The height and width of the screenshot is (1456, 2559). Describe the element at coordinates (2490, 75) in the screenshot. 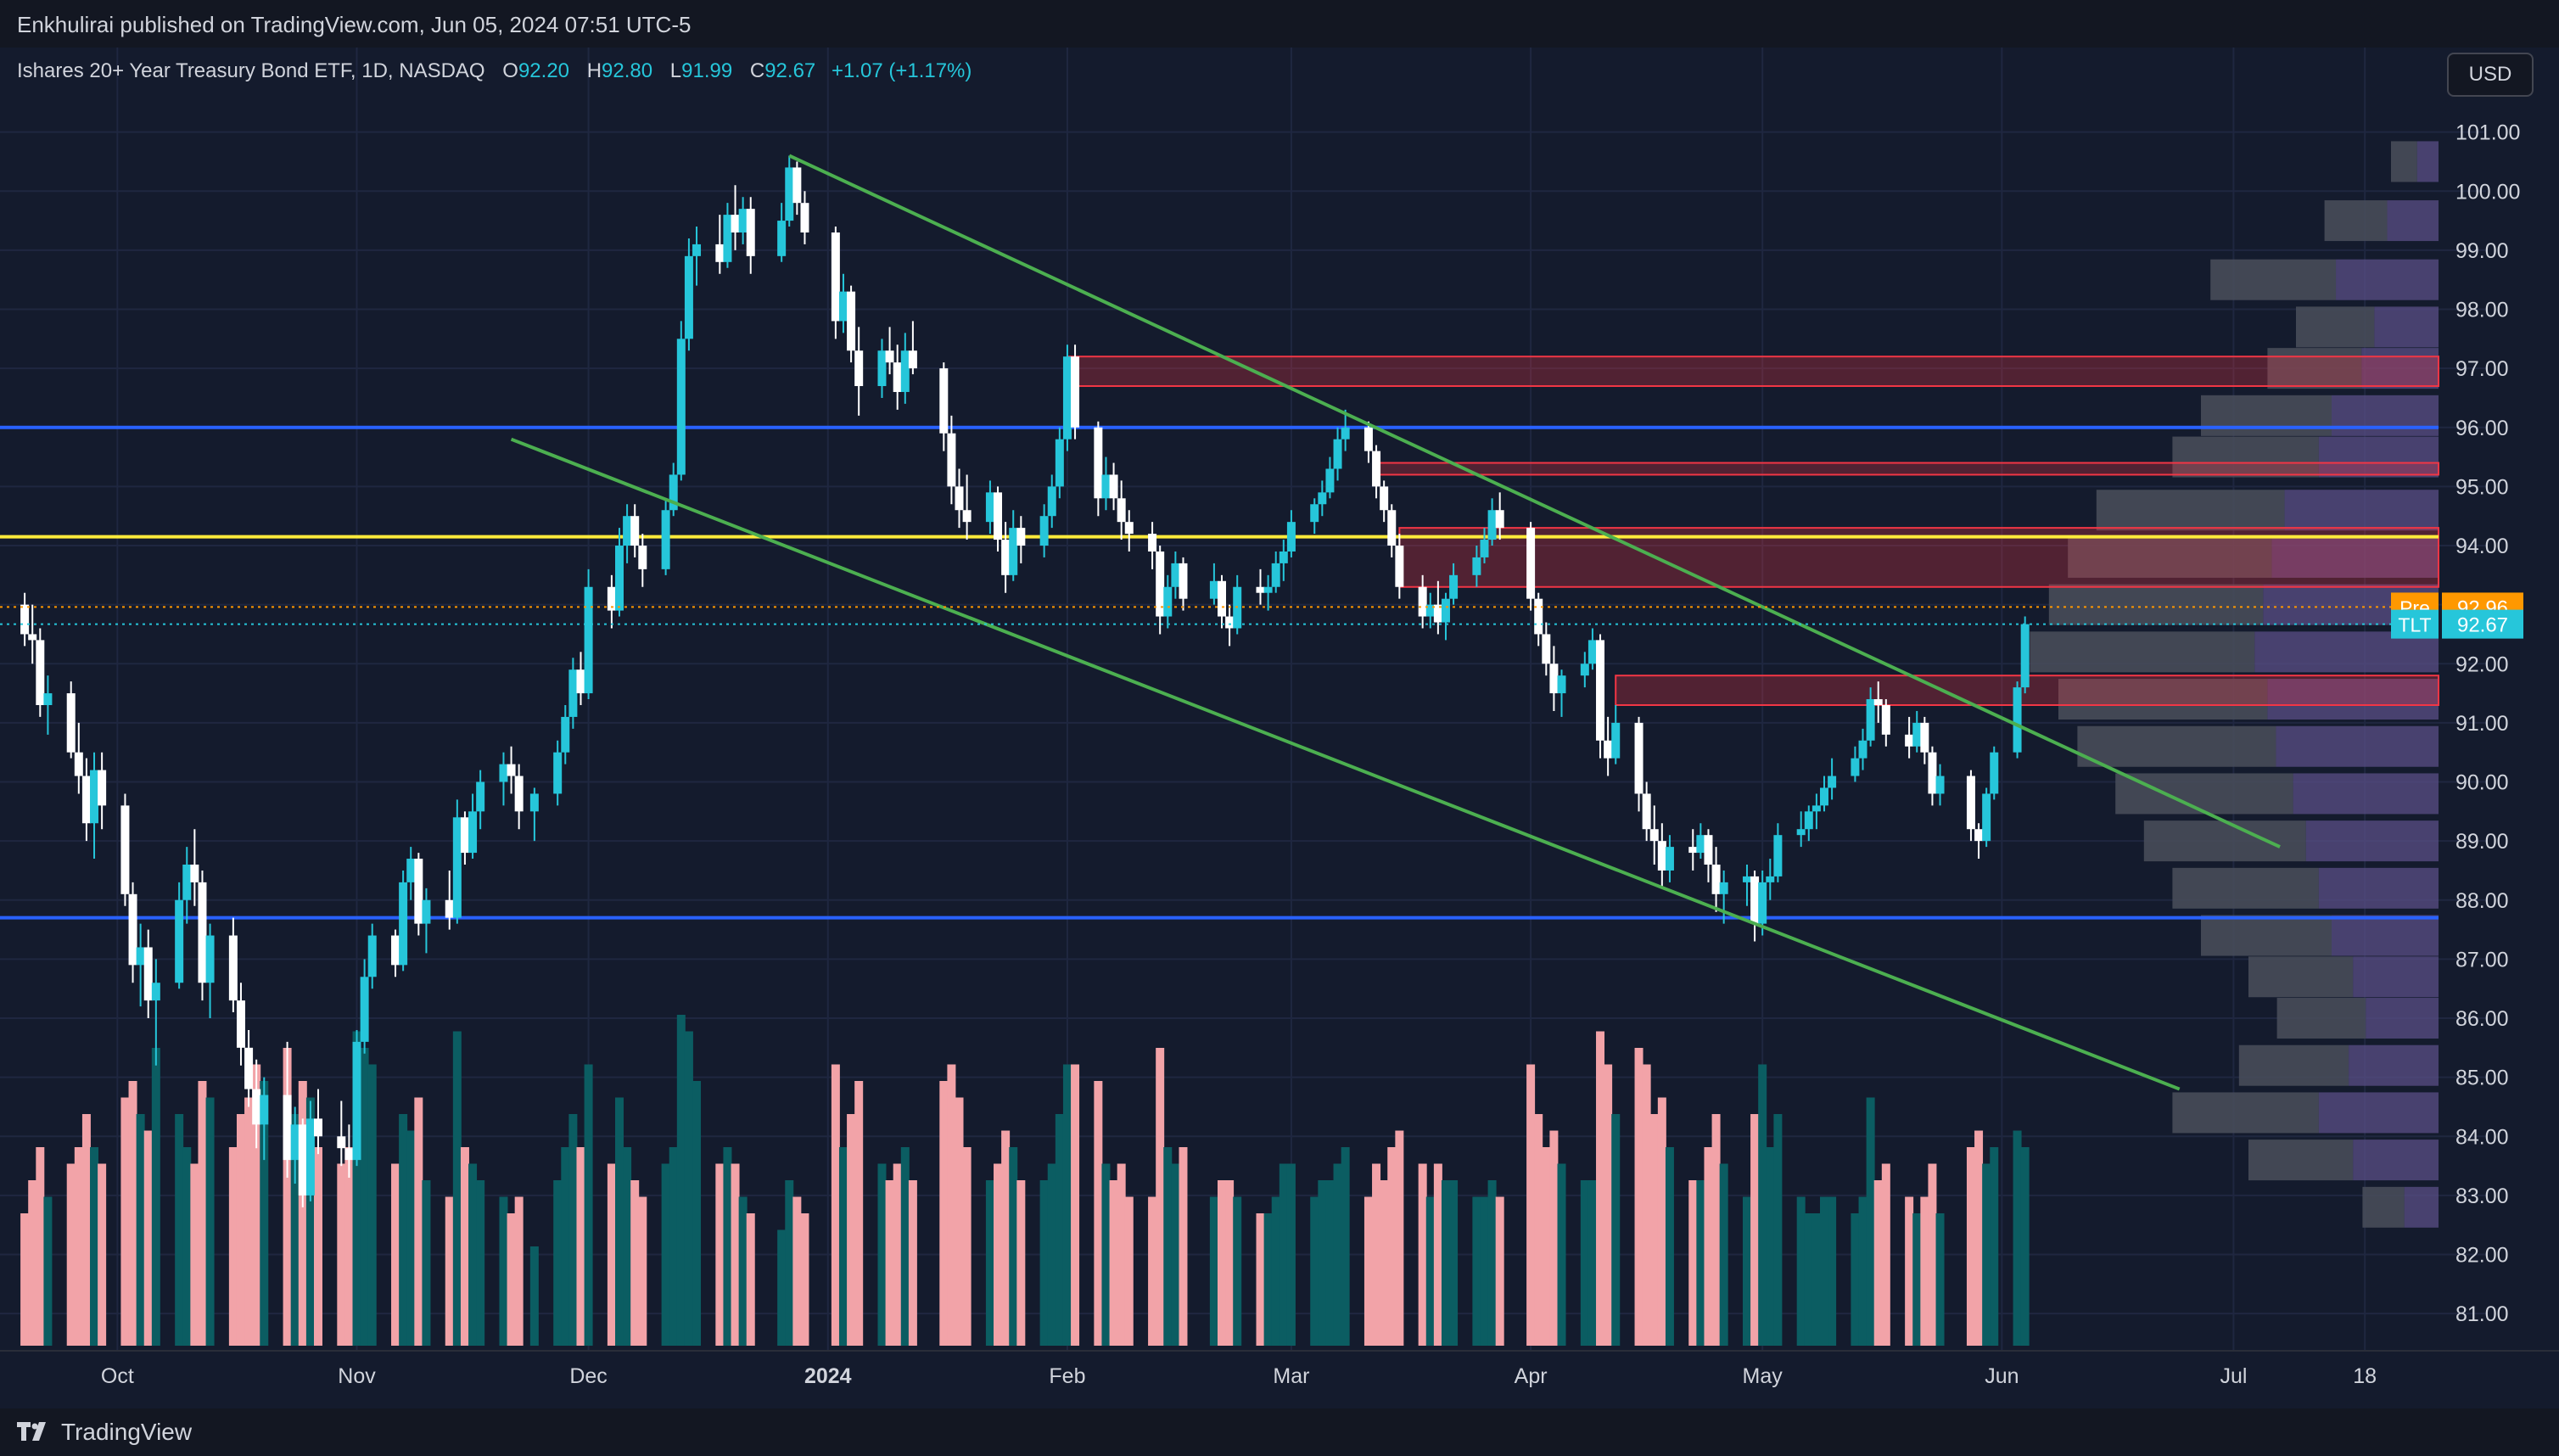

I see `currency-button: USD` at that location.